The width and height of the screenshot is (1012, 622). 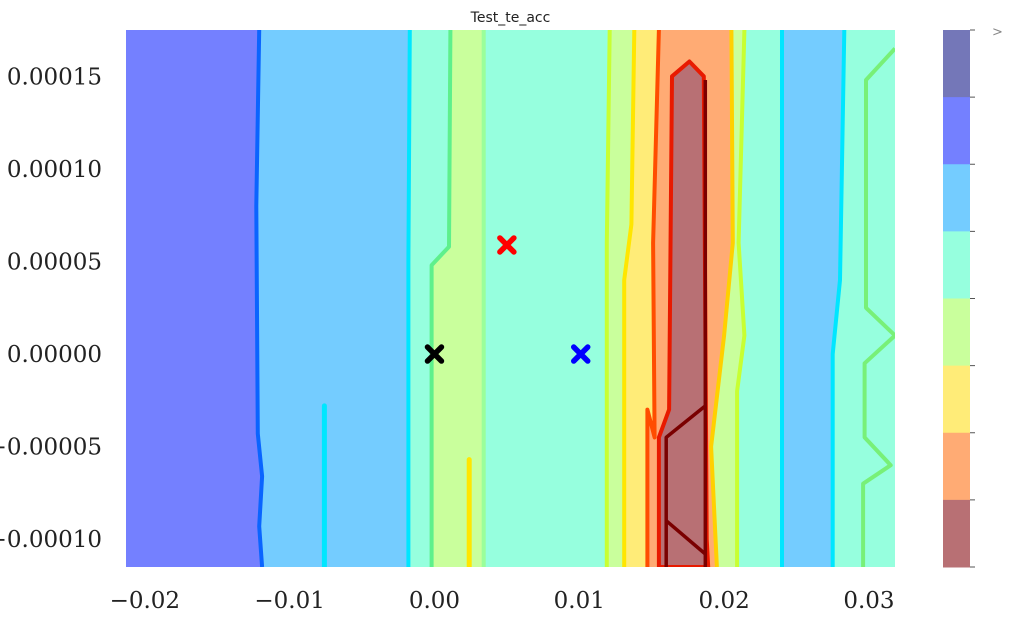 I want to click on y-tick-label: −0.00005, so click(x=51, y=448).